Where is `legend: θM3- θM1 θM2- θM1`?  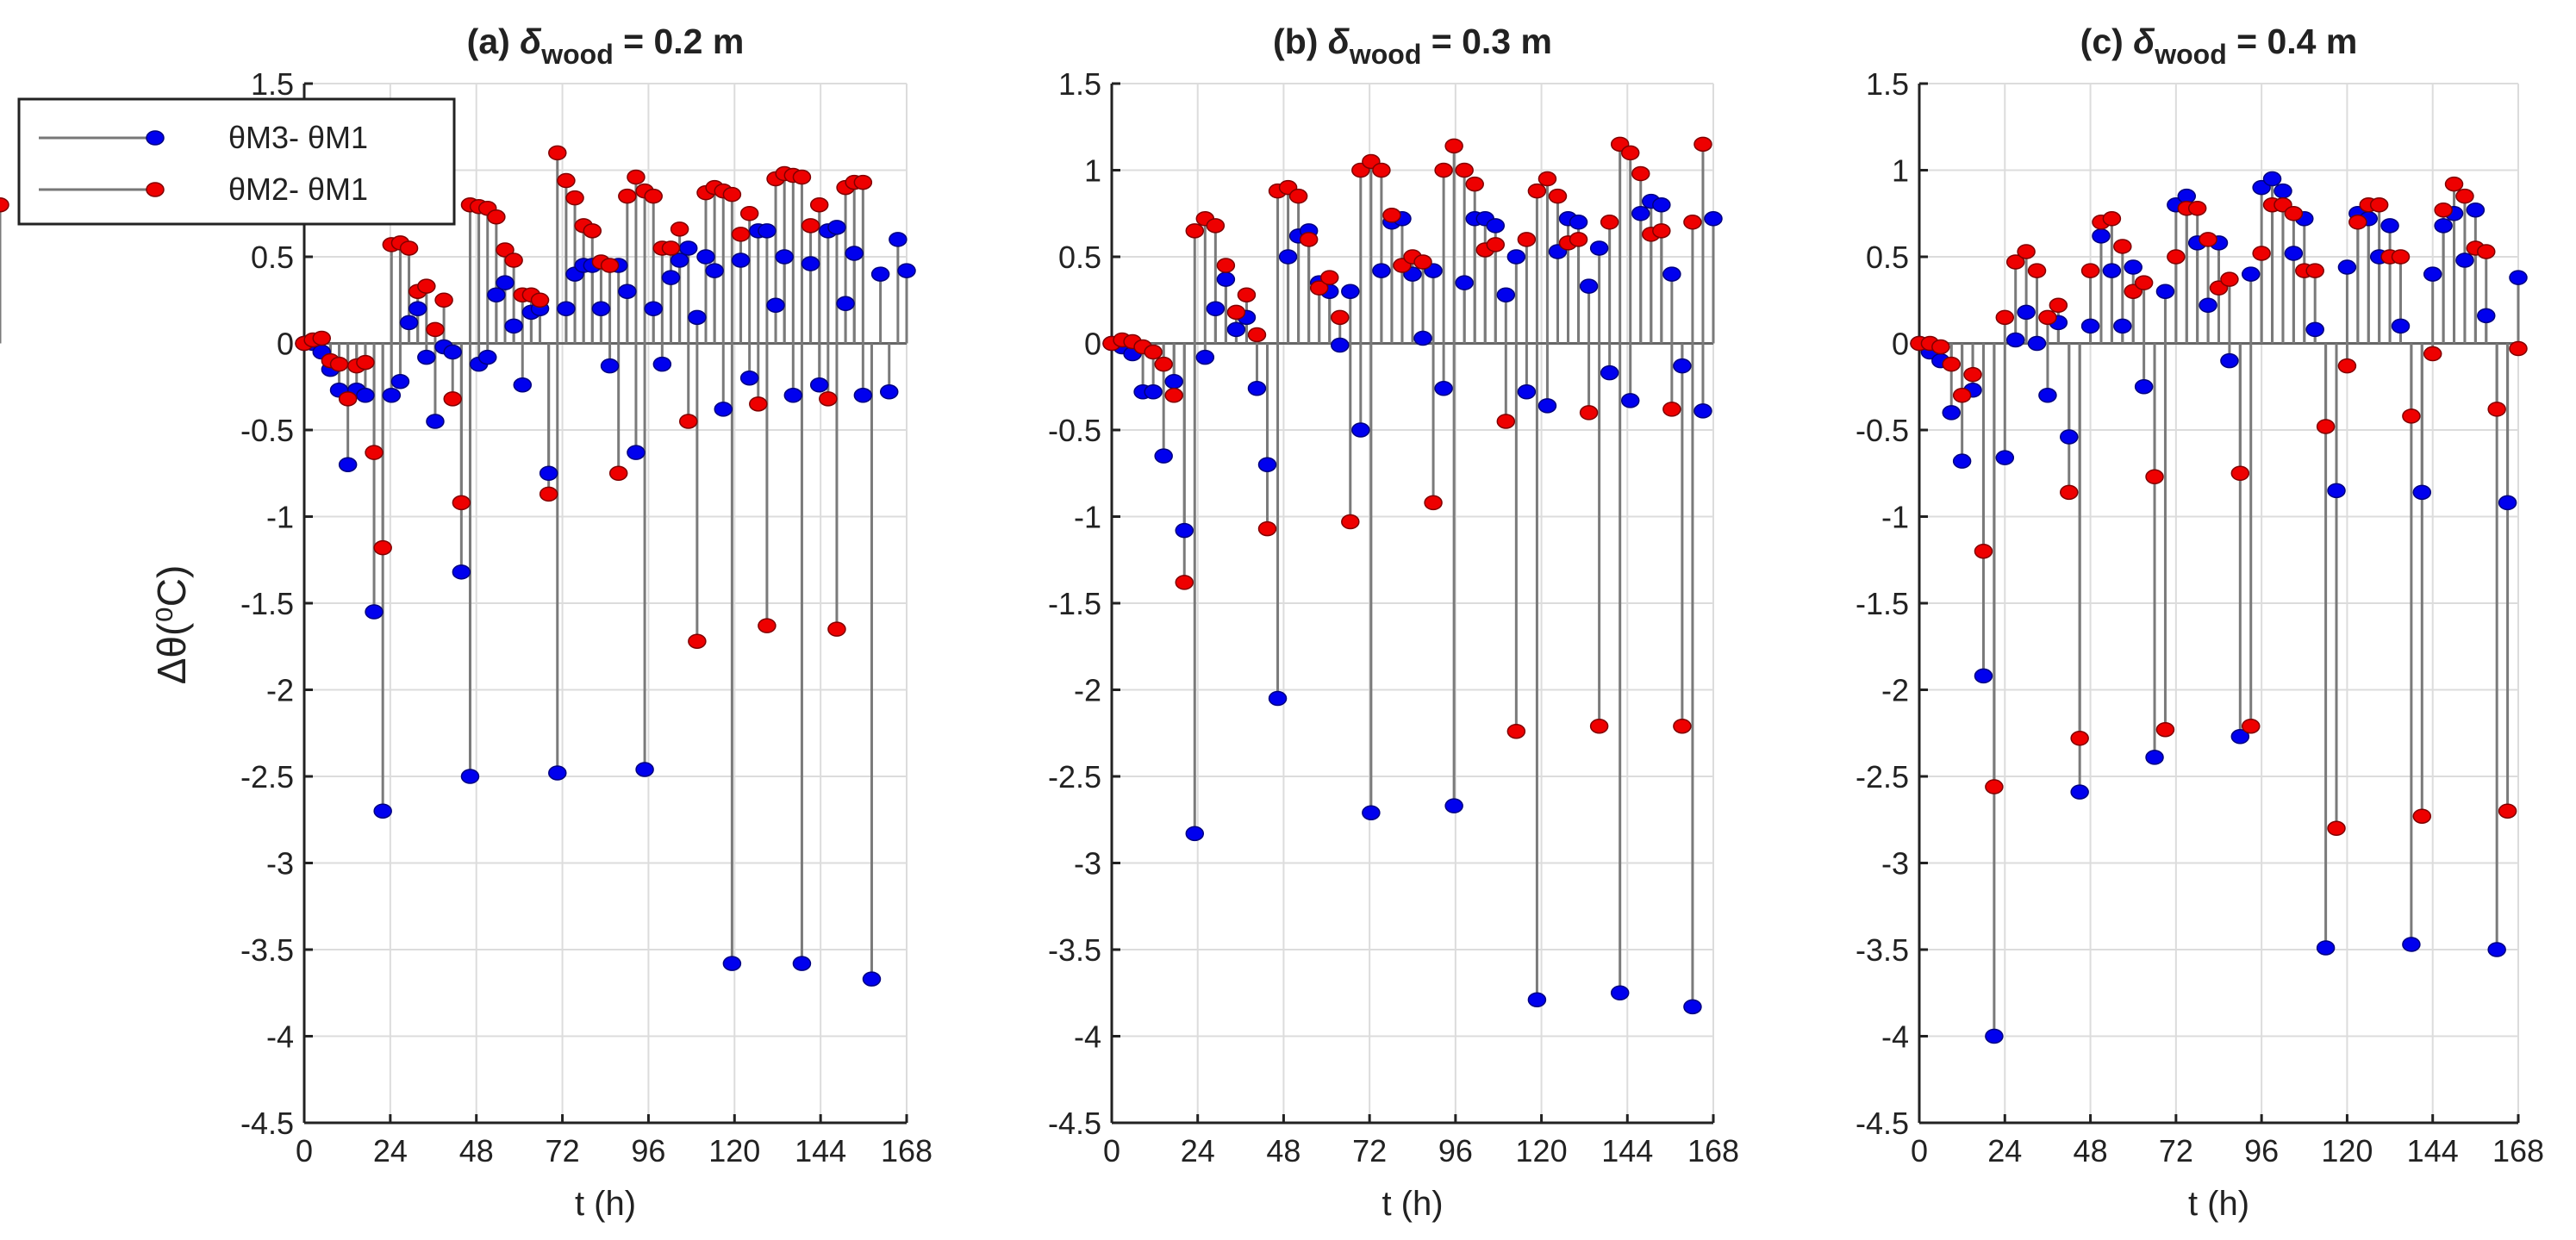 legend: θM3- θM1 θM2- θM1 is located at coordinates (236, 161).